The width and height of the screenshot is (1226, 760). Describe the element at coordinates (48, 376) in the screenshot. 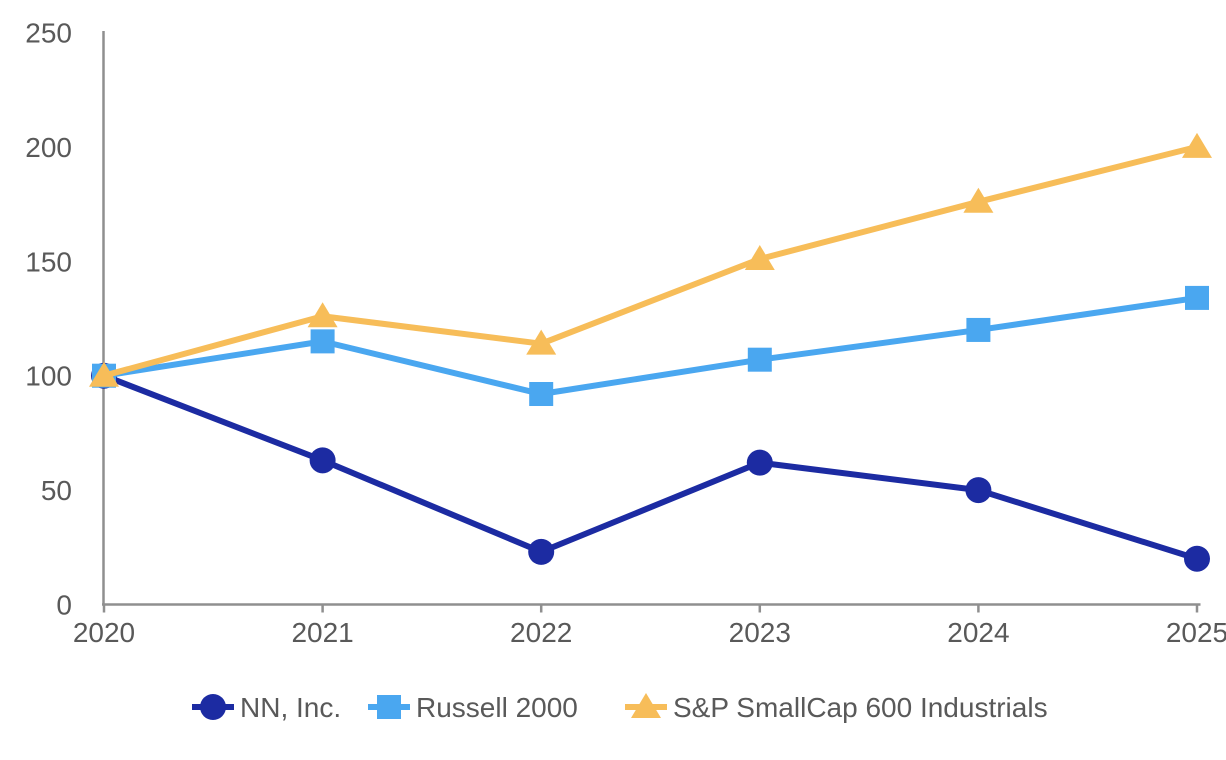

I see `y-axis-tick-label: 100` at that location.